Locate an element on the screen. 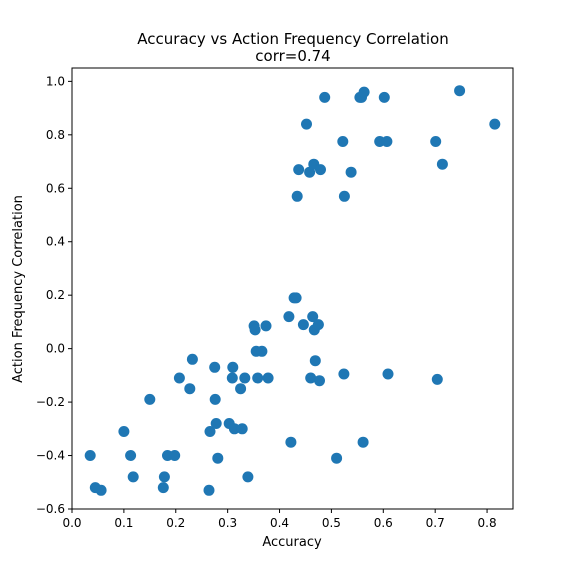  y-tick-label: 0.8 is located at coordinates (55, 135).